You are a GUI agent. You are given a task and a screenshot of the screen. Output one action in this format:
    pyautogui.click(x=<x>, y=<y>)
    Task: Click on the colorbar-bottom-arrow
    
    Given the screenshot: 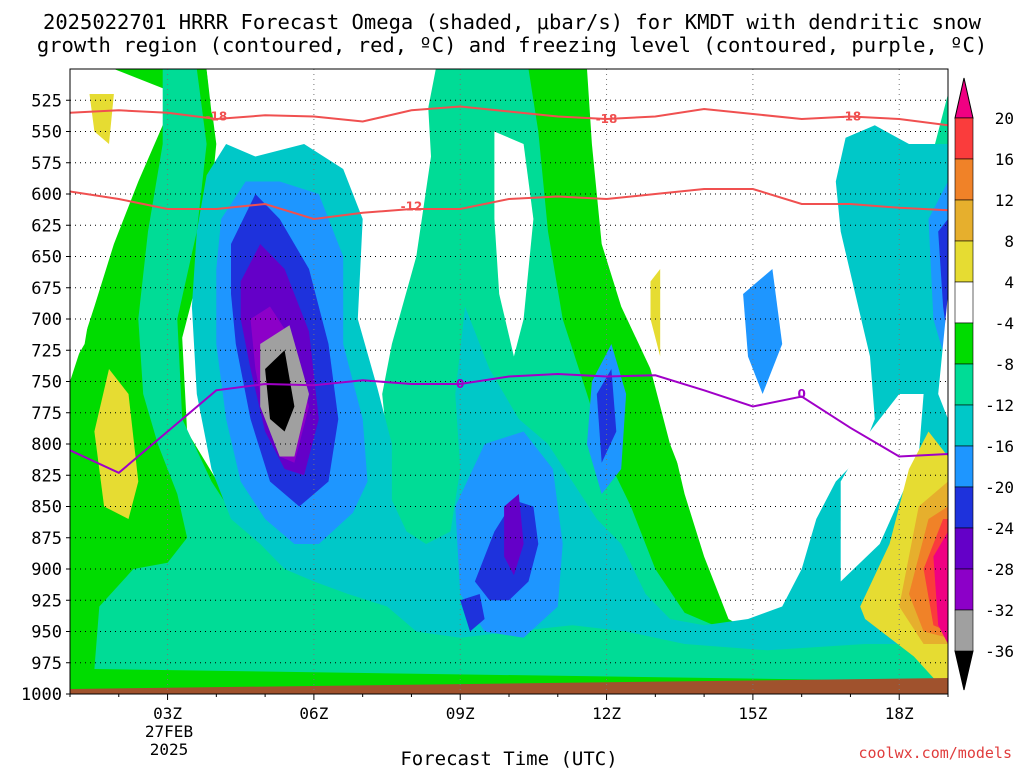 What is the action you would take?
    pyautogui.click(x=964, y=670)
    